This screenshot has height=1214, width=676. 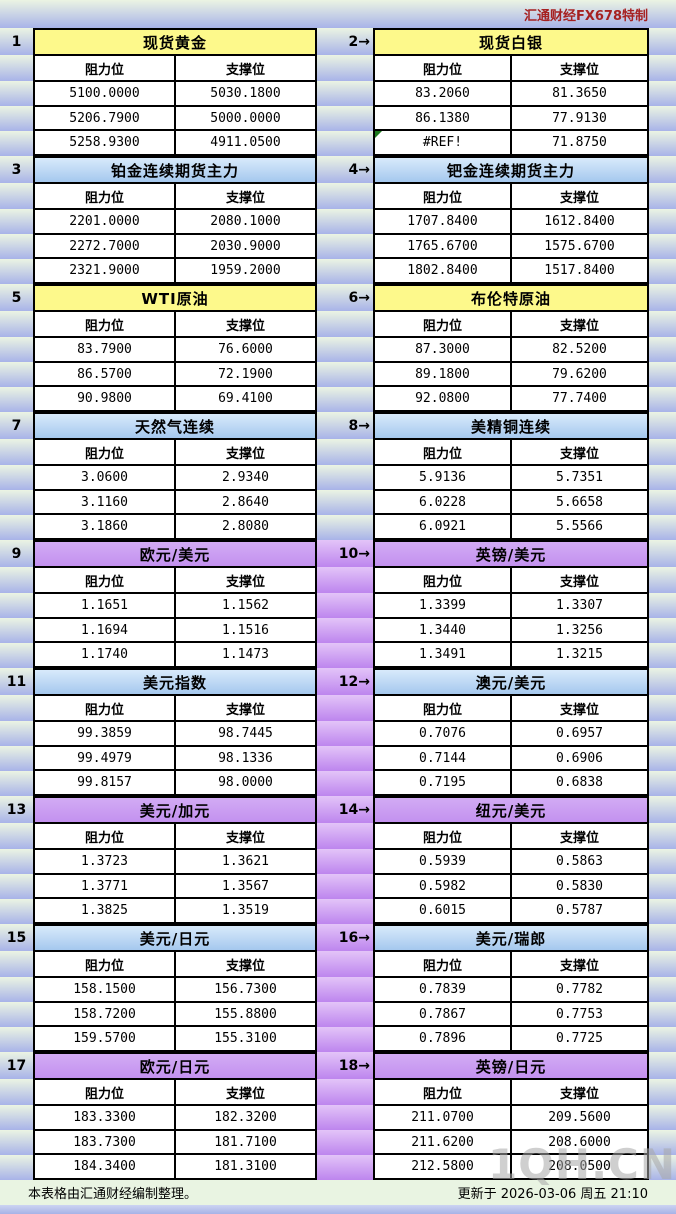 I want to click on resistance-value: 1707.8400, so click(x=442, y=221).